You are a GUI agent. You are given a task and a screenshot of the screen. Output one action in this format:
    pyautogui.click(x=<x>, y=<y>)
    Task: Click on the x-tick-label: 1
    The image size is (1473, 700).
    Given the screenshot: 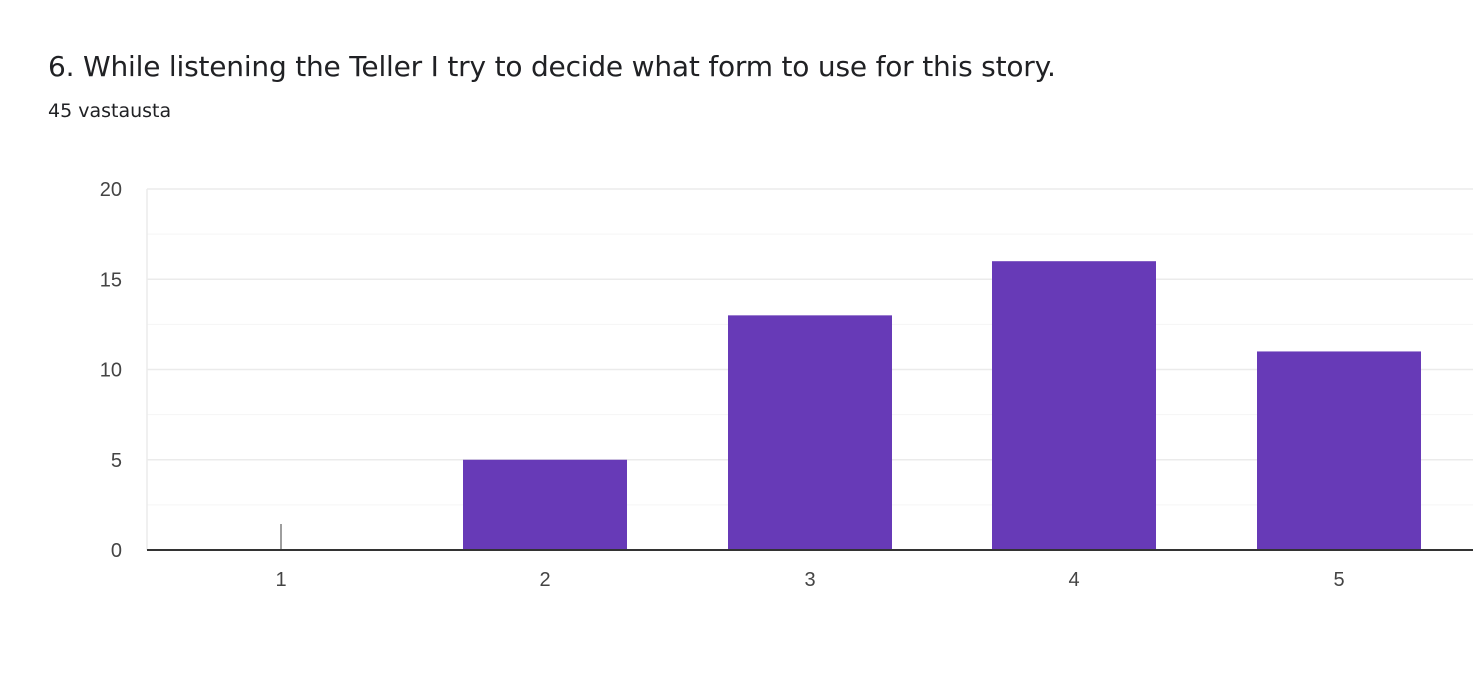 What is the action you would take?
    pyautogui.click(x=280, y=580)
    